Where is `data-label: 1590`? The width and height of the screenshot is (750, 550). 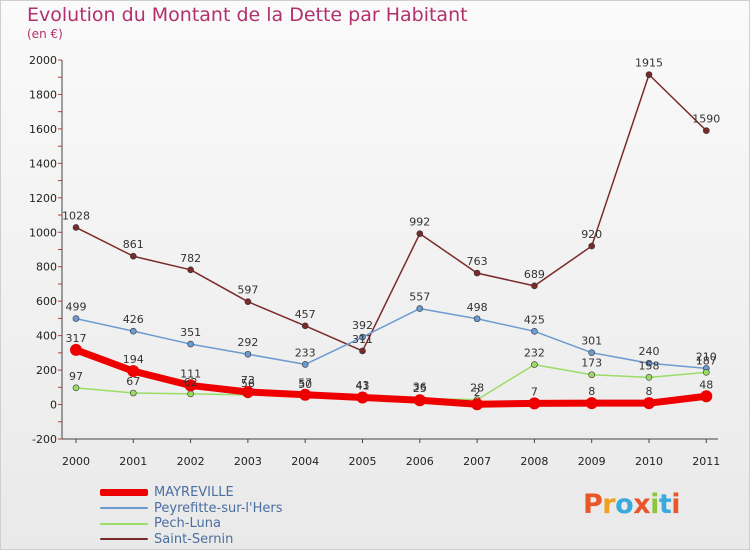
data-label: 1590 is located at coordinates (706, 119).